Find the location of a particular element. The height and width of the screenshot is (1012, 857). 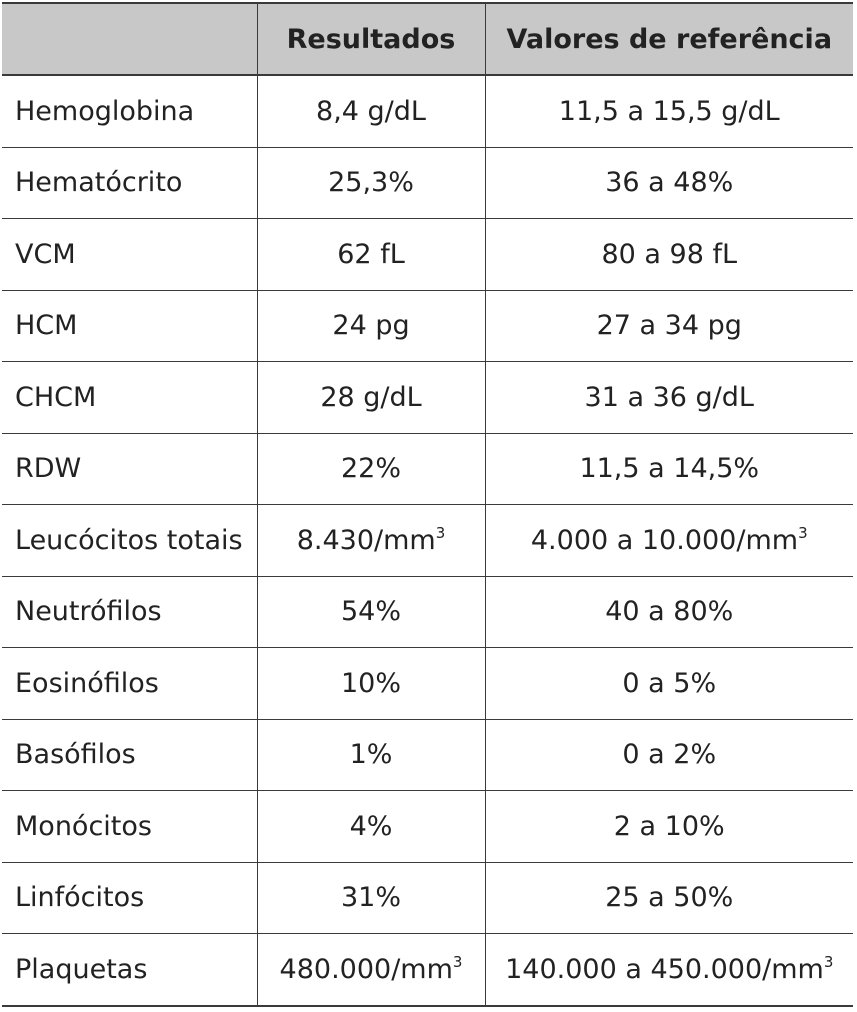

table-row: HCM 24 pg 27 a 34 pg is located at coordinates (427, 325).